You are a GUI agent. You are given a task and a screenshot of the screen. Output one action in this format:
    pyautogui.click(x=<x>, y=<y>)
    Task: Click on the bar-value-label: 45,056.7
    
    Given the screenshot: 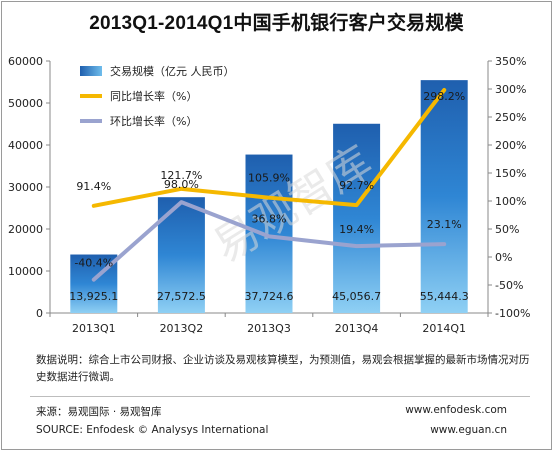 What is the action you would take?
    pyautogui.click(x=356, y=296)
    